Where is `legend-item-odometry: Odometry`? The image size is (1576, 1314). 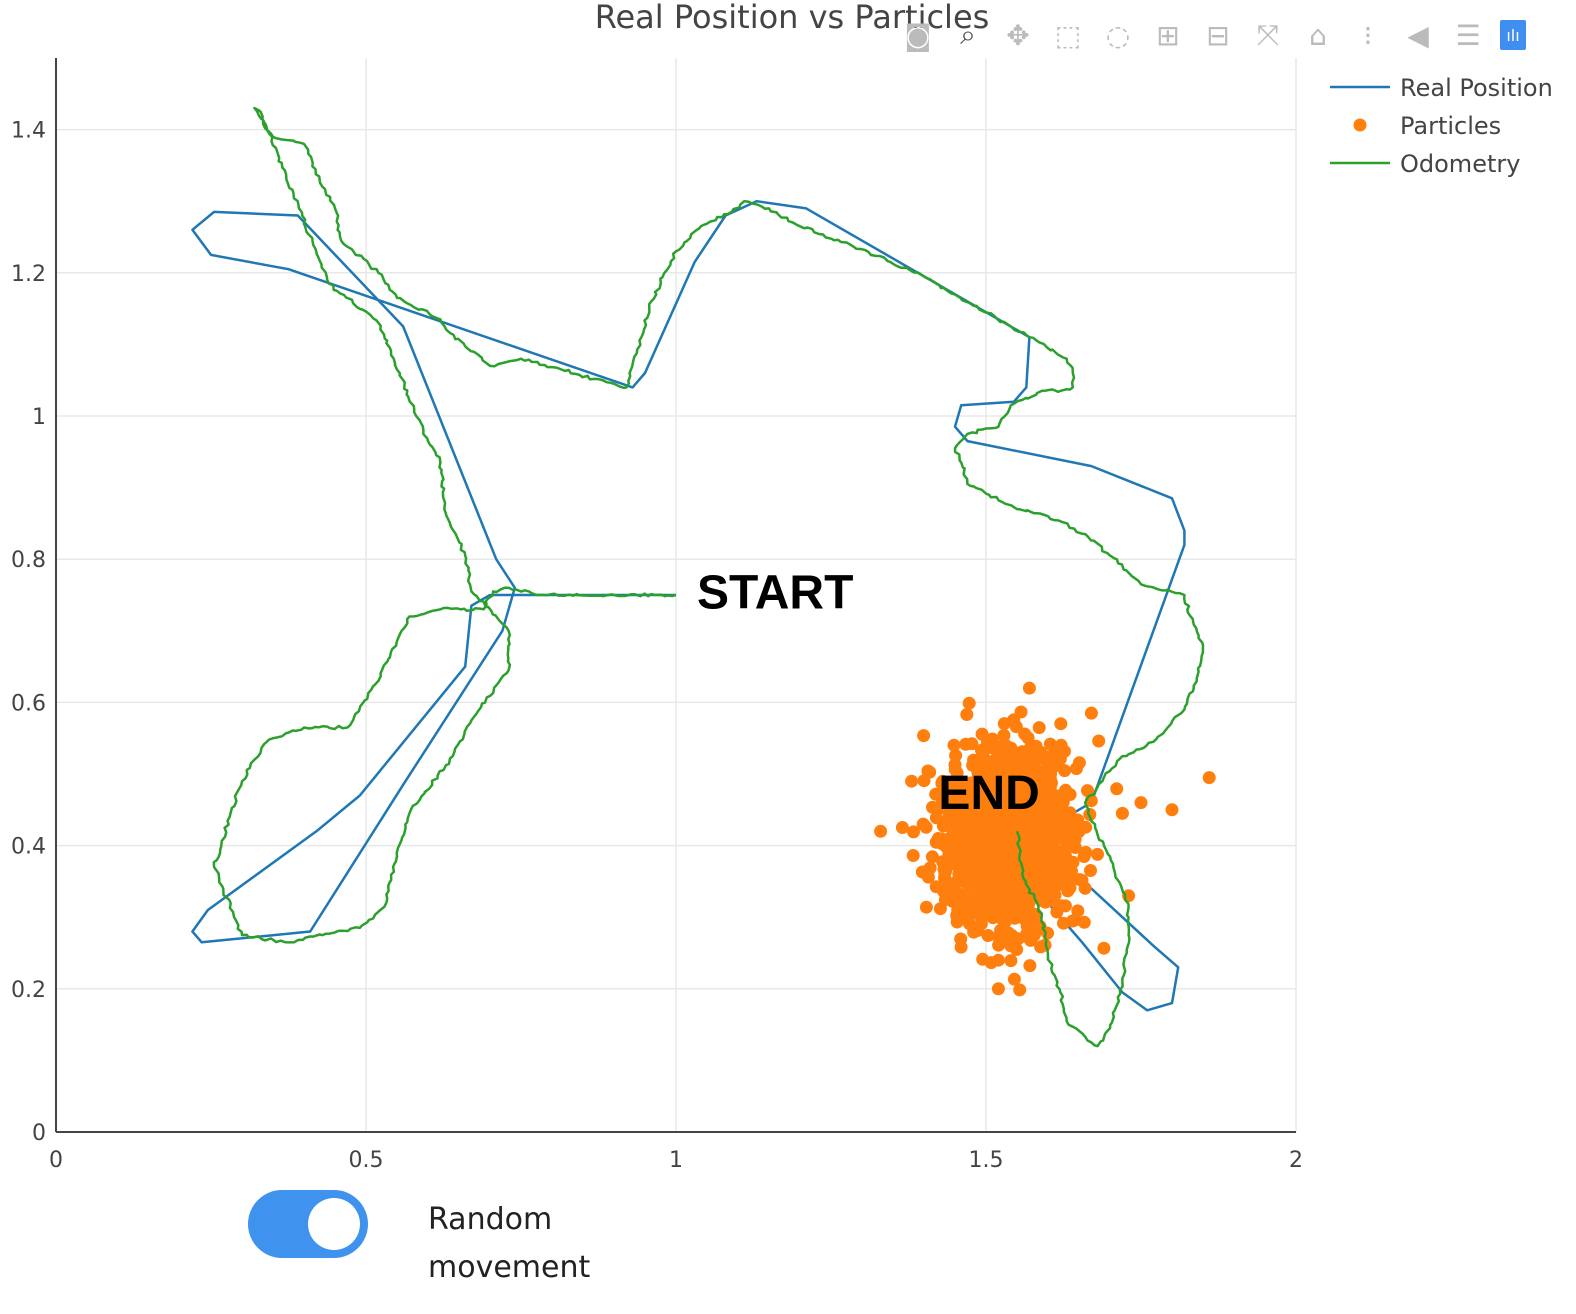 legend-item-odometry: Odometry is located at coordinates (1425, 164).